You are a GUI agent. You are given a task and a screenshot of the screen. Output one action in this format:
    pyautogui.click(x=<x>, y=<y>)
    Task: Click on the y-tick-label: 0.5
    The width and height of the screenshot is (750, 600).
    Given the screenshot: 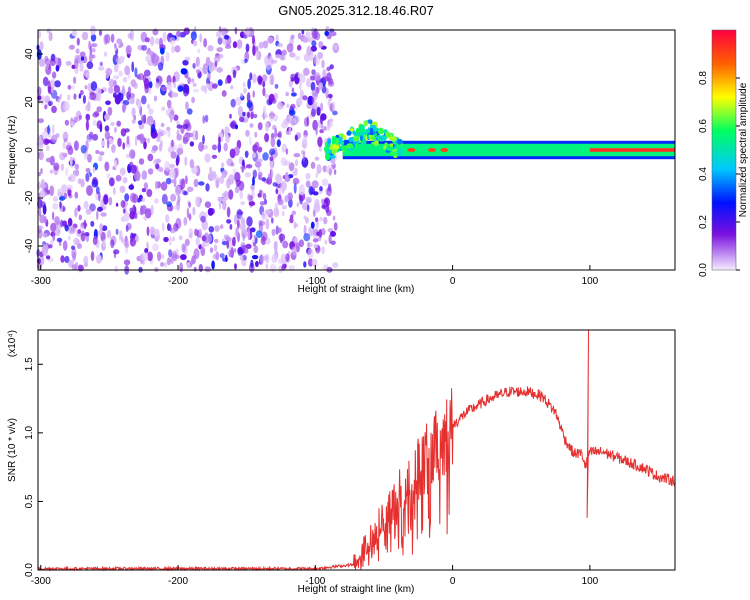 What is the action you would take?
    pyautogui.click(x=29, y=501)
    